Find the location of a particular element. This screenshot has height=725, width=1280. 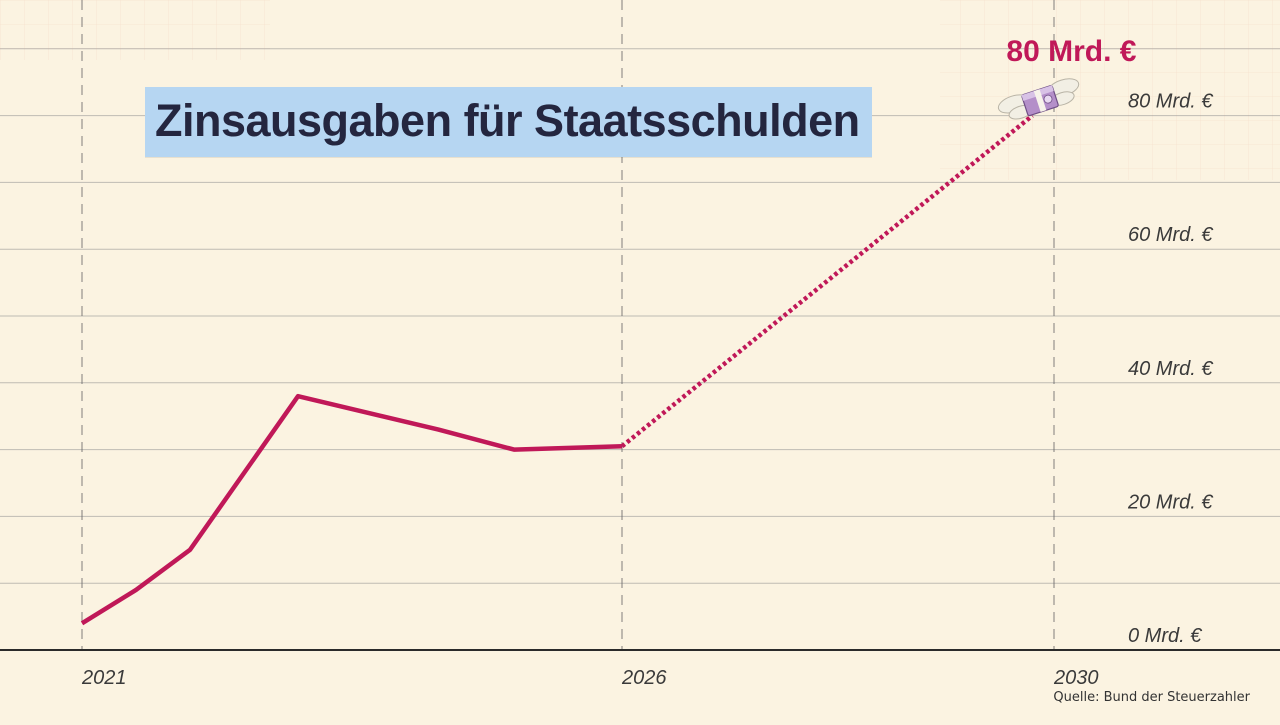

x-tick-label: 2026 is located at coordinates (644, 678).